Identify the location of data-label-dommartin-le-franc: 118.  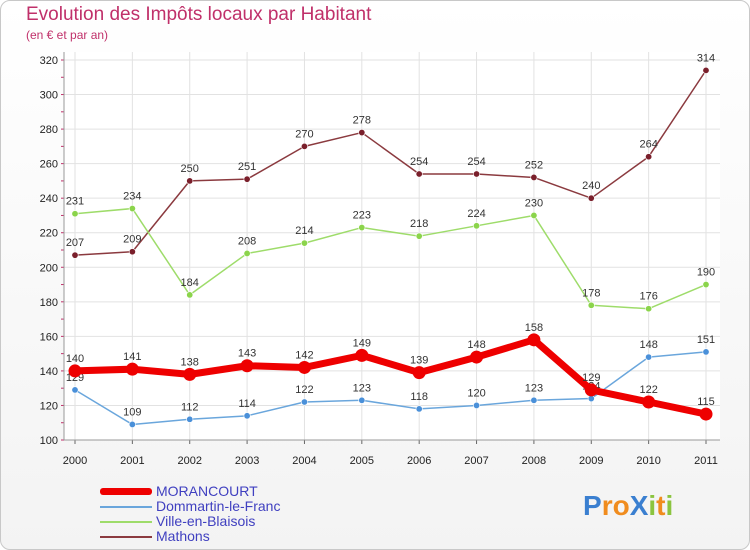
(419, 397).